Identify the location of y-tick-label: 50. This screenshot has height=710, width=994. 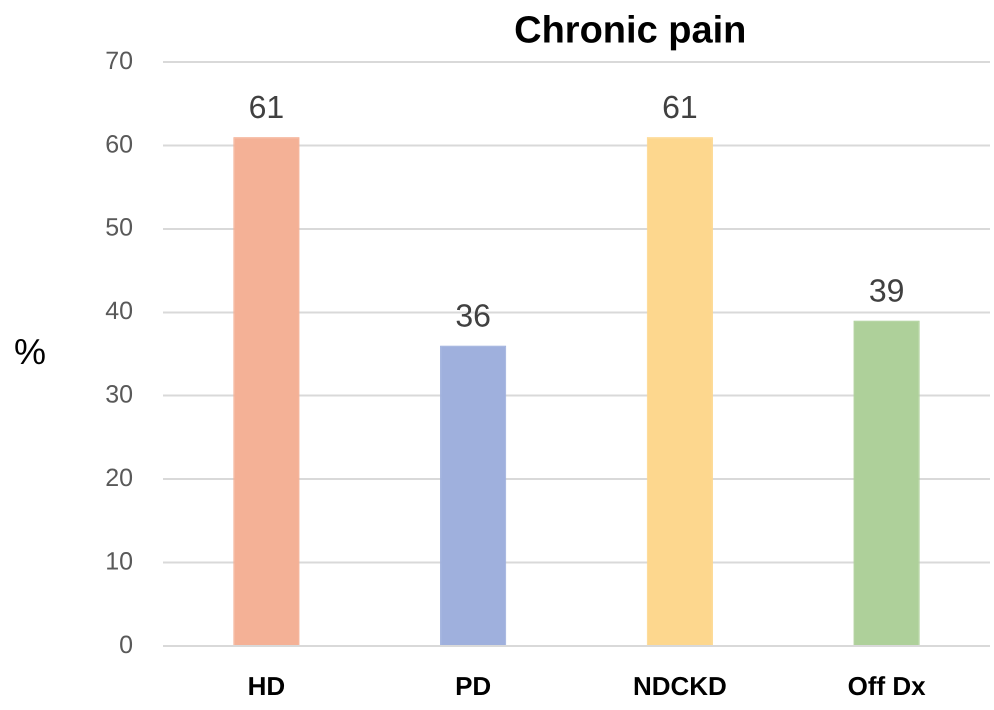
(119, 228).